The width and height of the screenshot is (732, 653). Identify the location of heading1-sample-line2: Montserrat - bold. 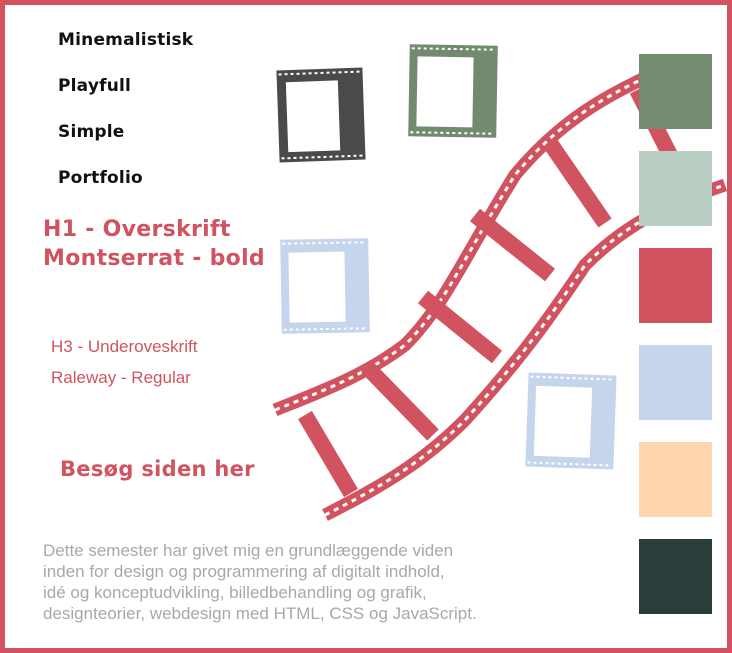
(154, 258).